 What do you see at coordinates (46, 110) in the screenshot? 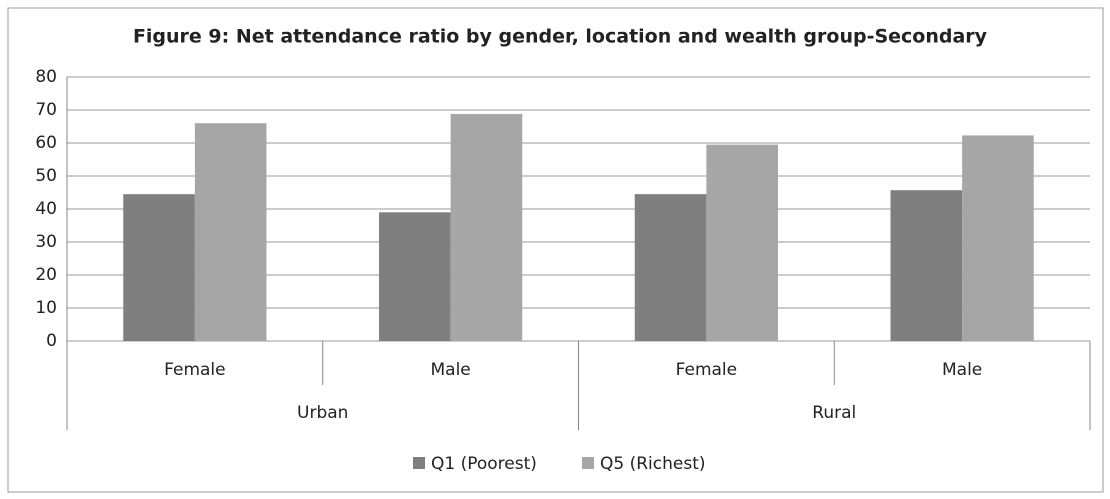
I see `y-tick-label: 70` at bounding box center [46, 110].